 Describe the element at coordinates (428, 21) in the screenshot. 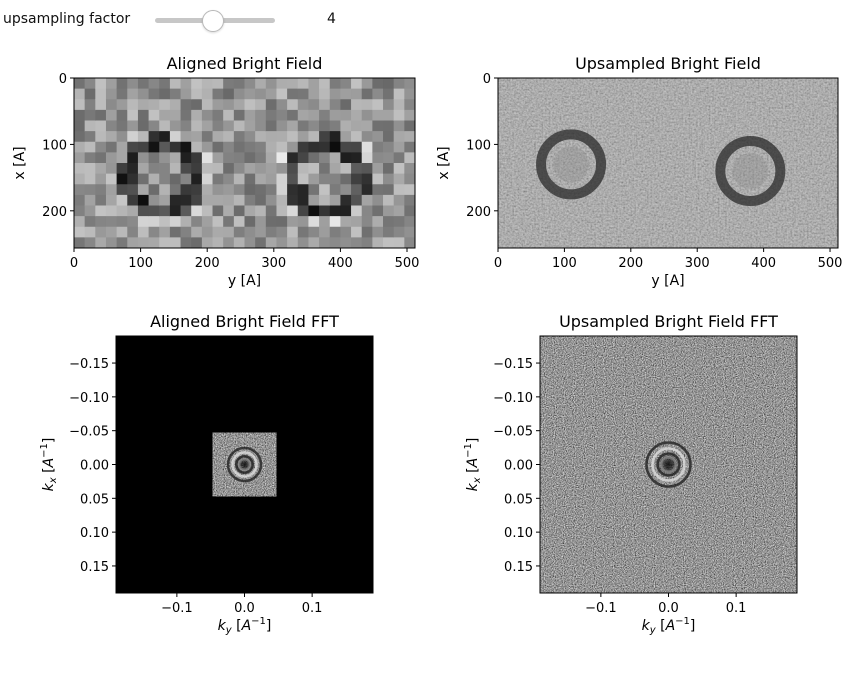

I see `upsampling-widget: upsampling factor 4` at that location.